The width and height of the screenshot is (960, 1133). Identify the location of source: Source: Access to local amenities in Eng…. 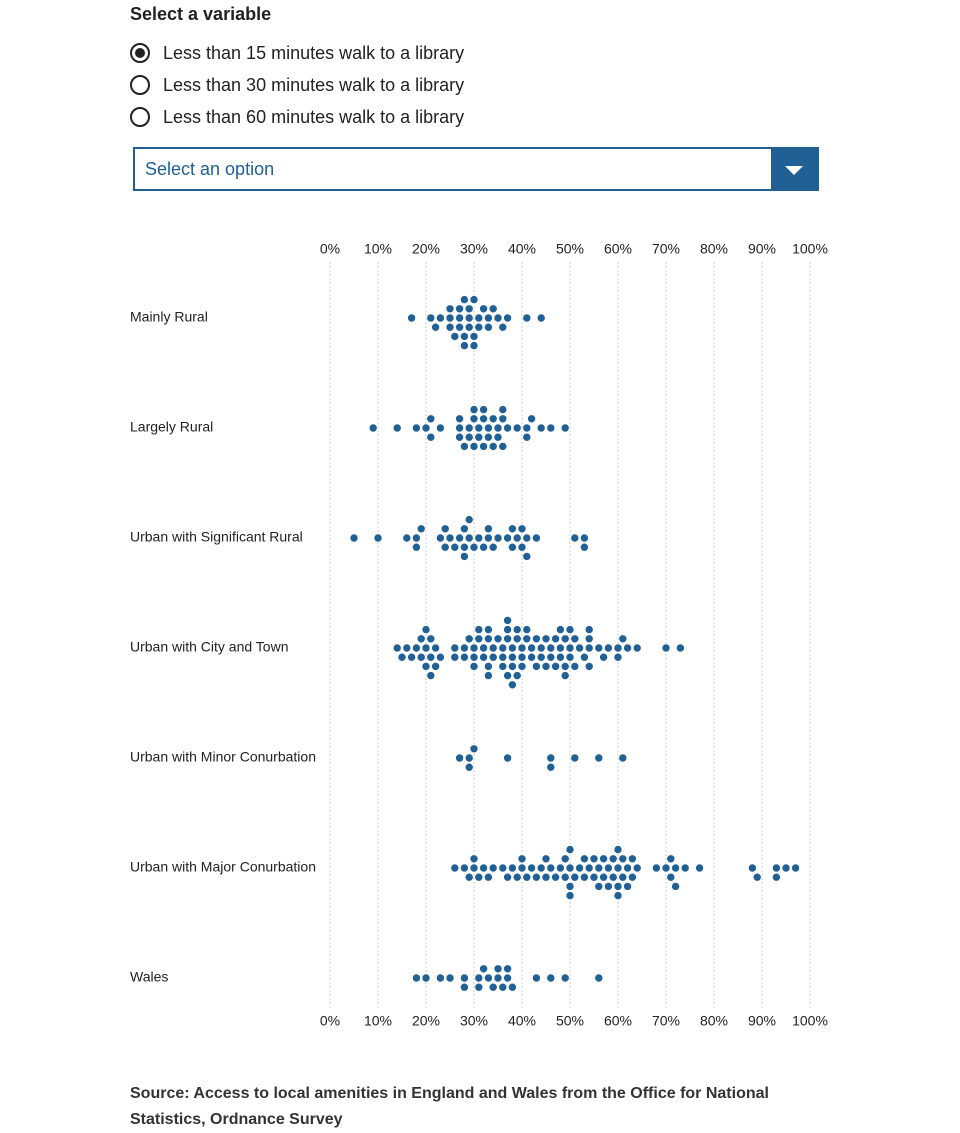
(449, 1106).